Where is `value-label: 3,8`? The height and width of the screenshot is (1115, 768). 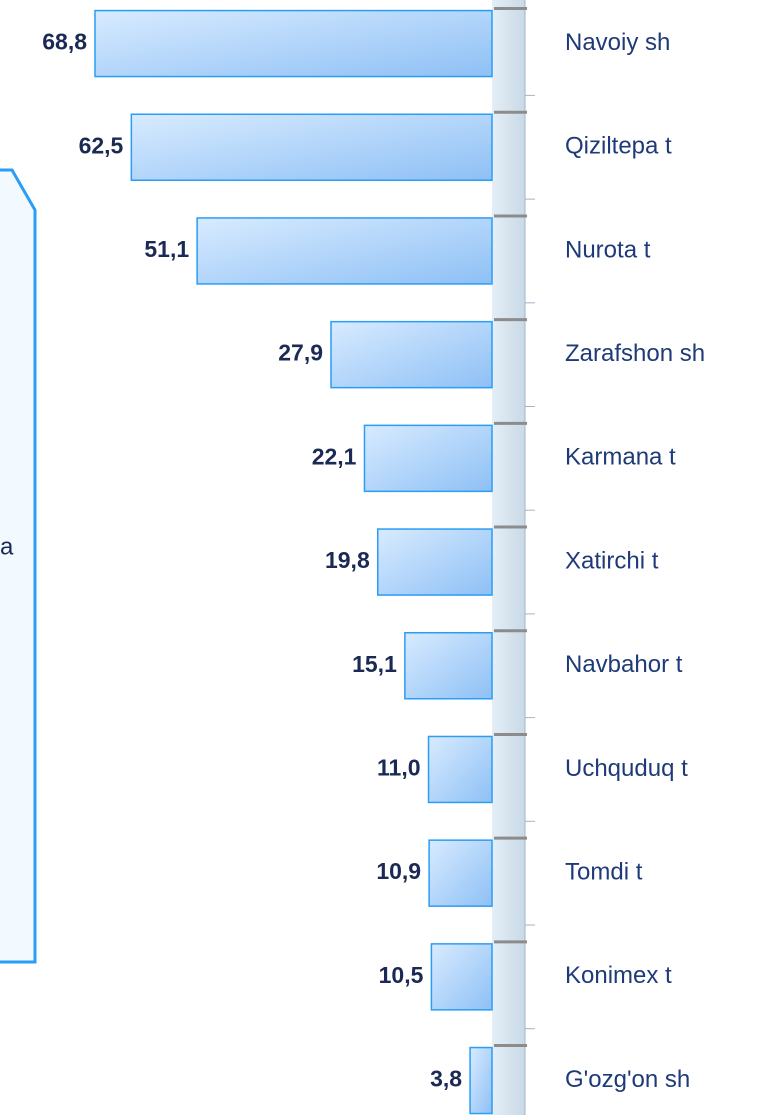 value-label: 3,8 is located at coordinates (446, 1079).